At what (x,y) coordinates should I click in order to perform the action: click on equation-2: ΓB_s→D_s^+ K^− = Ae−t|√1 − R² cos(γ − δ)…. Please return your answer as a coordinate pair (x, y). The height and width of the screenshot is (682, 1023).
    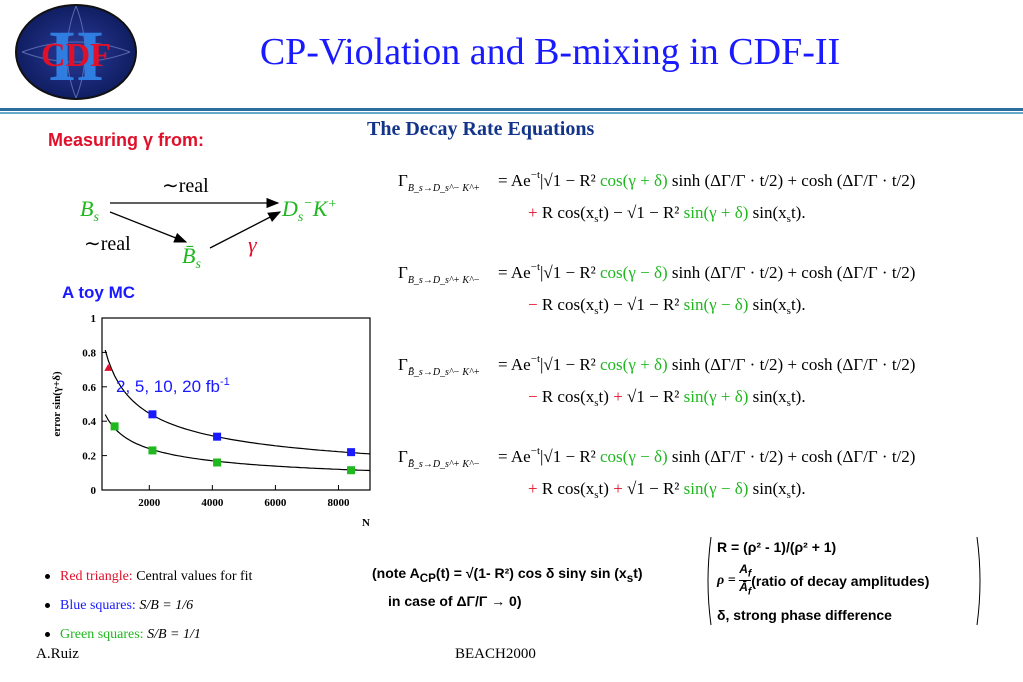
    Looking at the image, I should click on (656, 289).